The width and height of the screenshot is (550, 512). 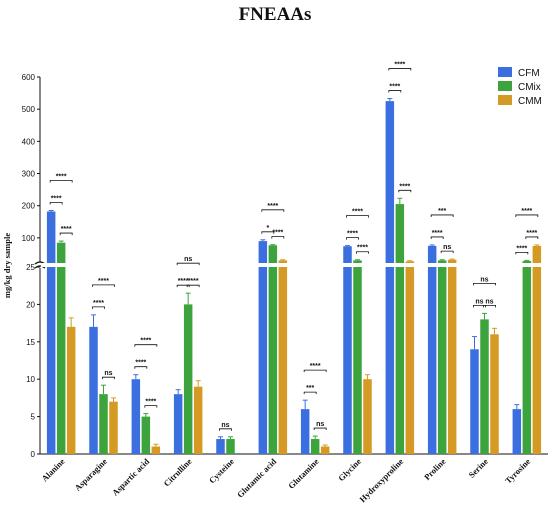 I want to click on category-label: Proline, so click(x=435, y=469).